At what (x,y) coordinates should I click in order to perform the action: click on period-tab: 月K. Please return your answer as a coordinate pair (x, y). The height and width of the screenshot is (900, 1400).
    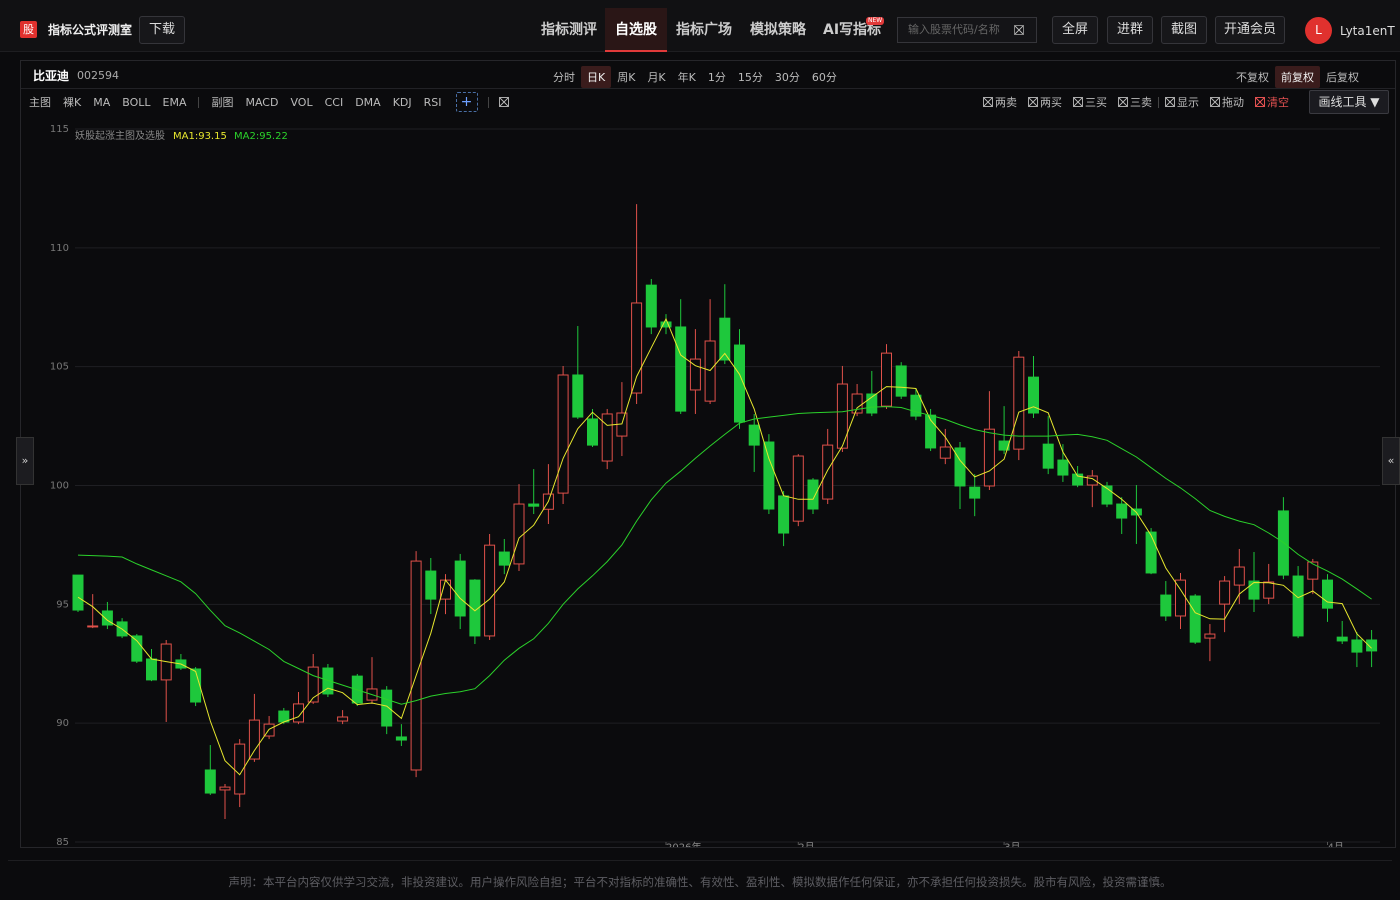
    Looking at the image, I should click on (656, 77).